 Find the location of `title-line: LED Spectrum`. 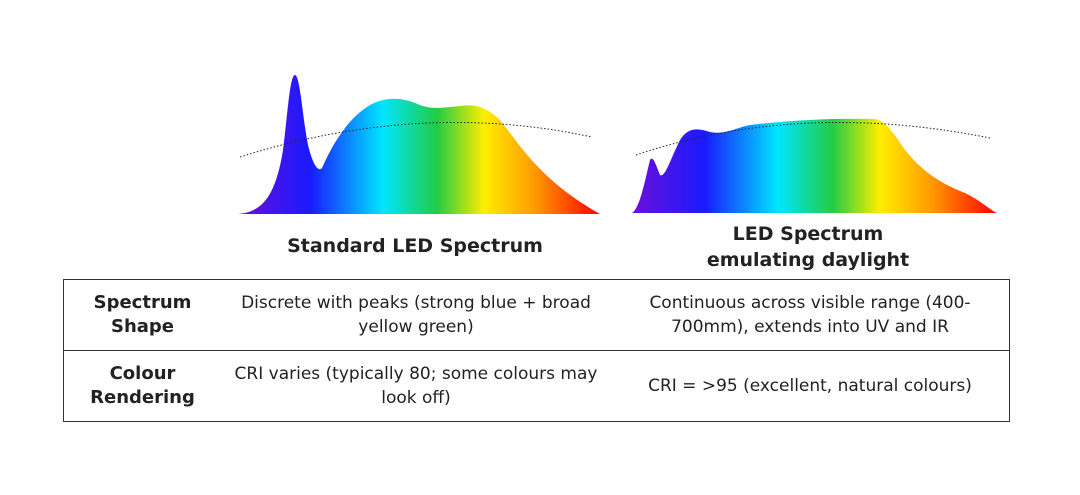

title-line: LED Spectrum is located at coordinates (808, 234).